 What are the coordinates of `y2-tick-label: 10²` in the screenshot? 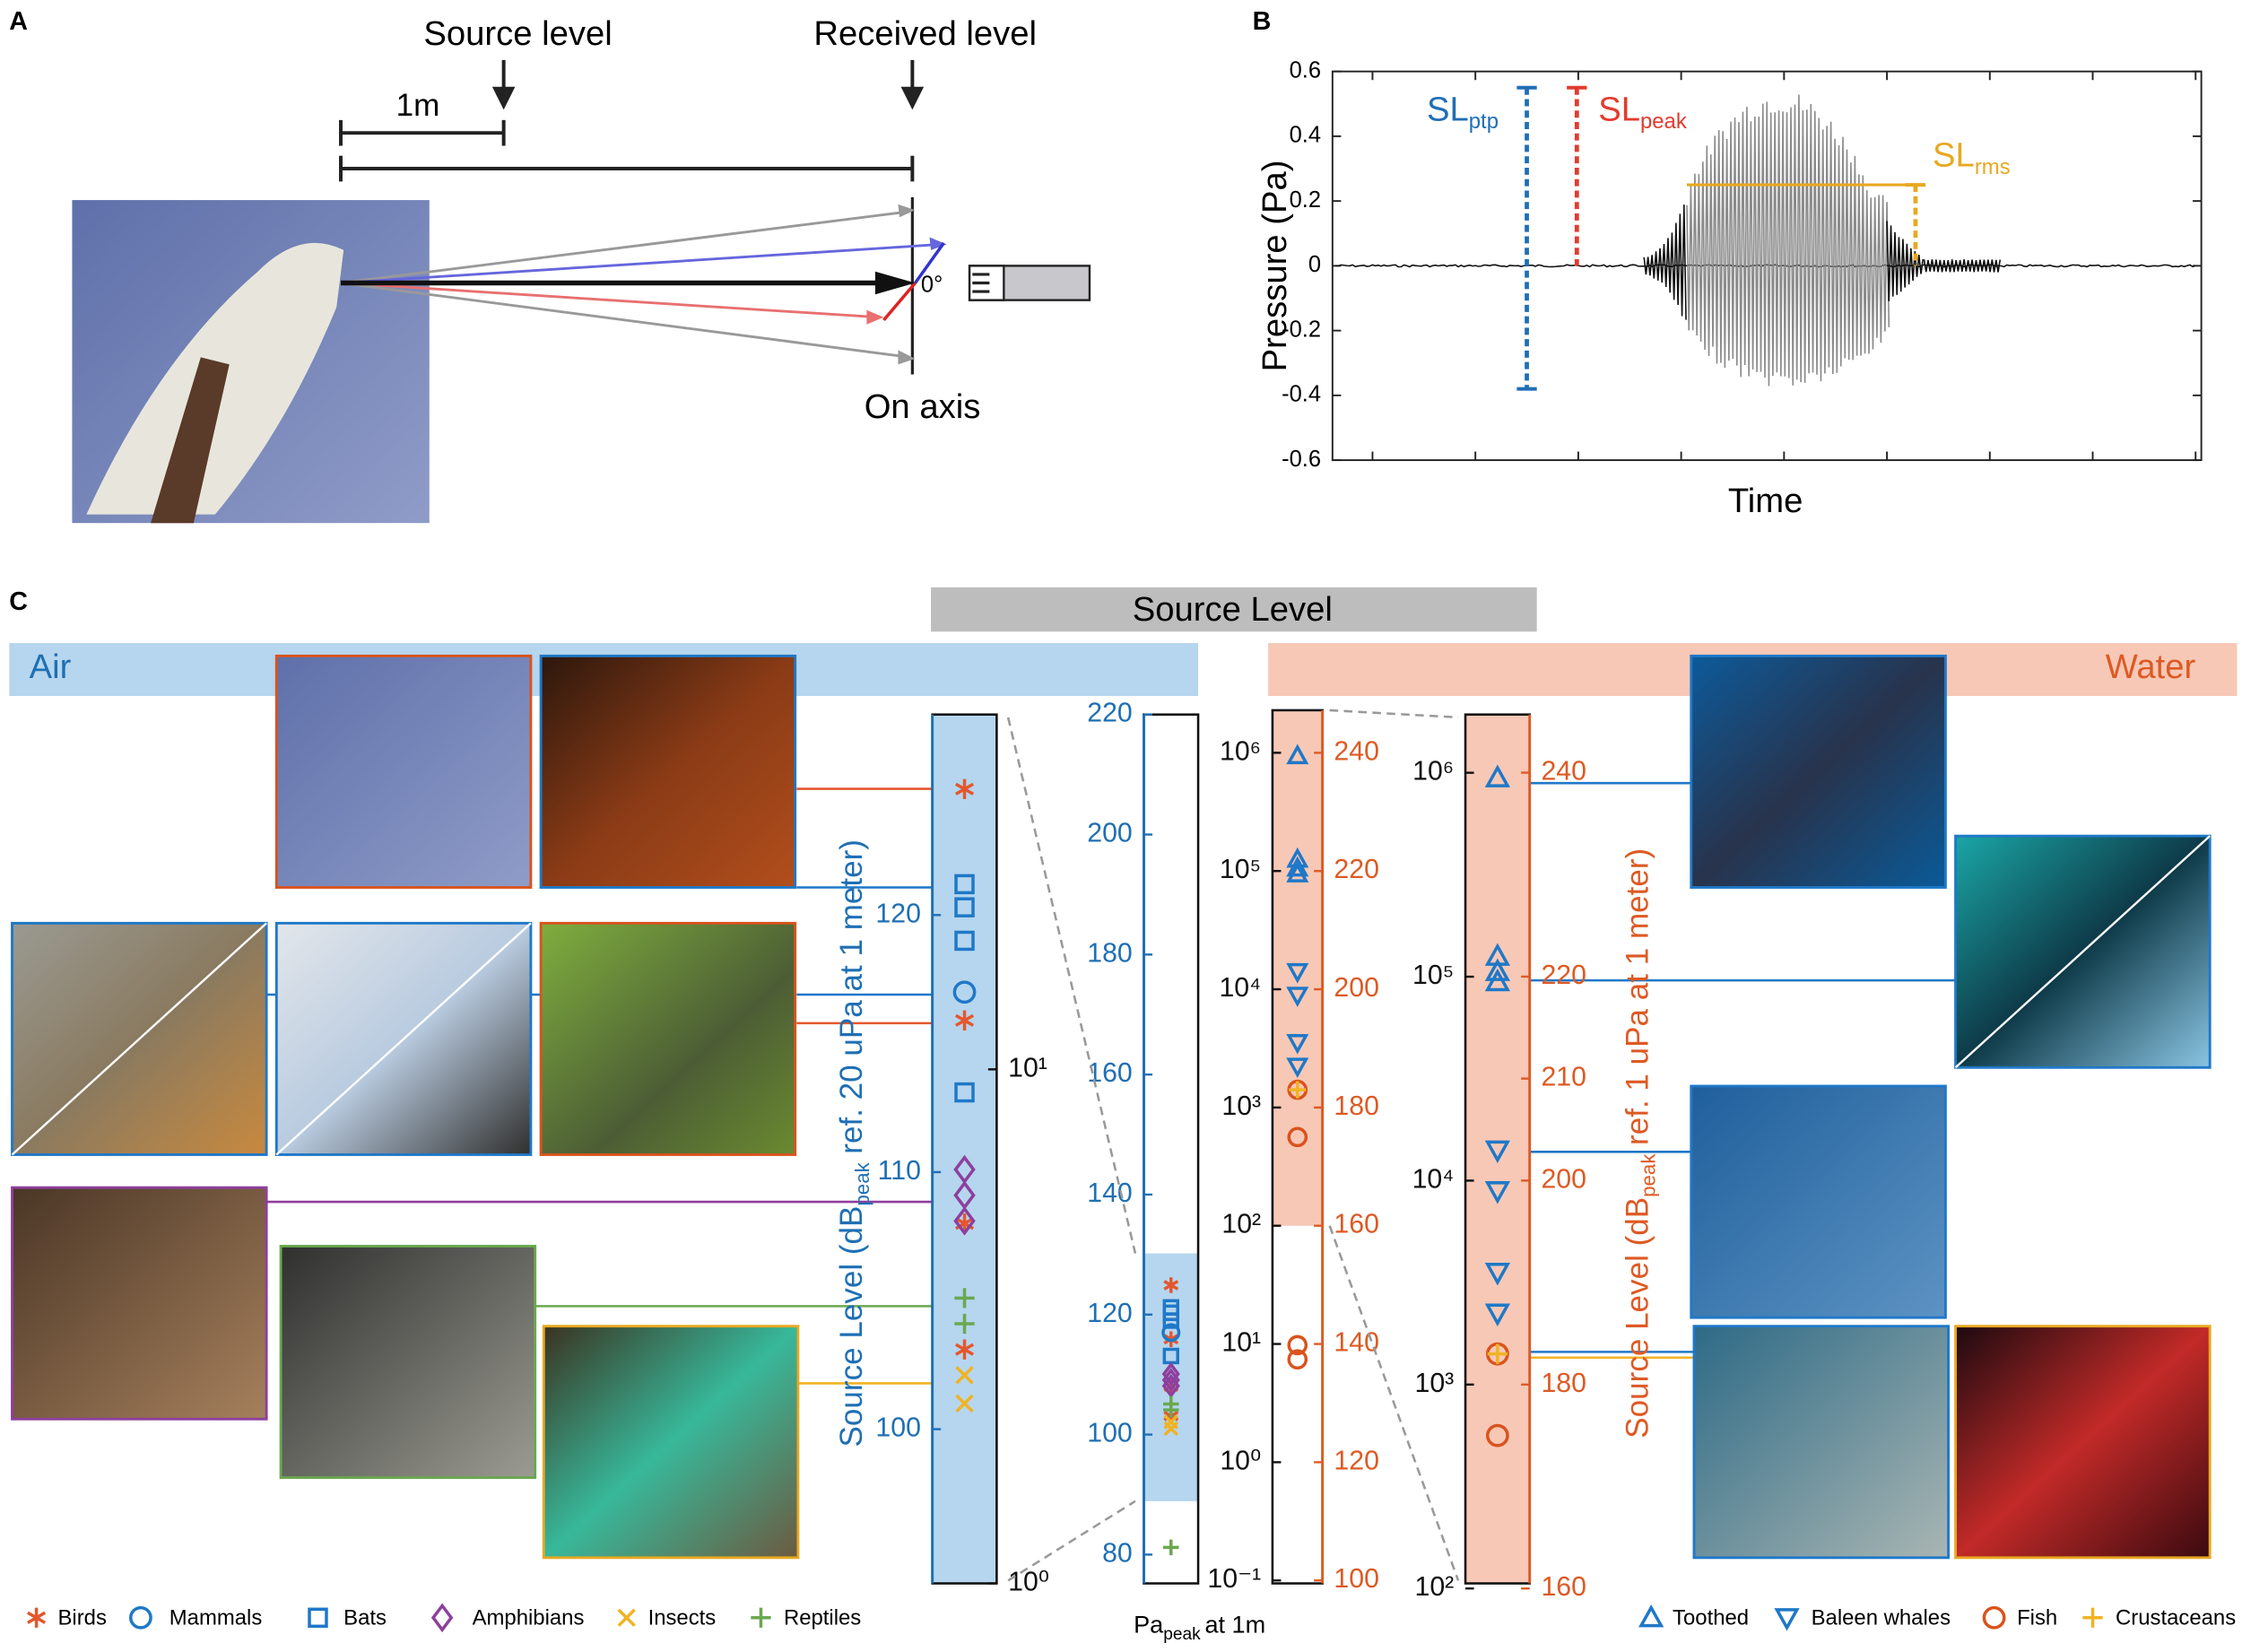 It's located at (1241, 1224).